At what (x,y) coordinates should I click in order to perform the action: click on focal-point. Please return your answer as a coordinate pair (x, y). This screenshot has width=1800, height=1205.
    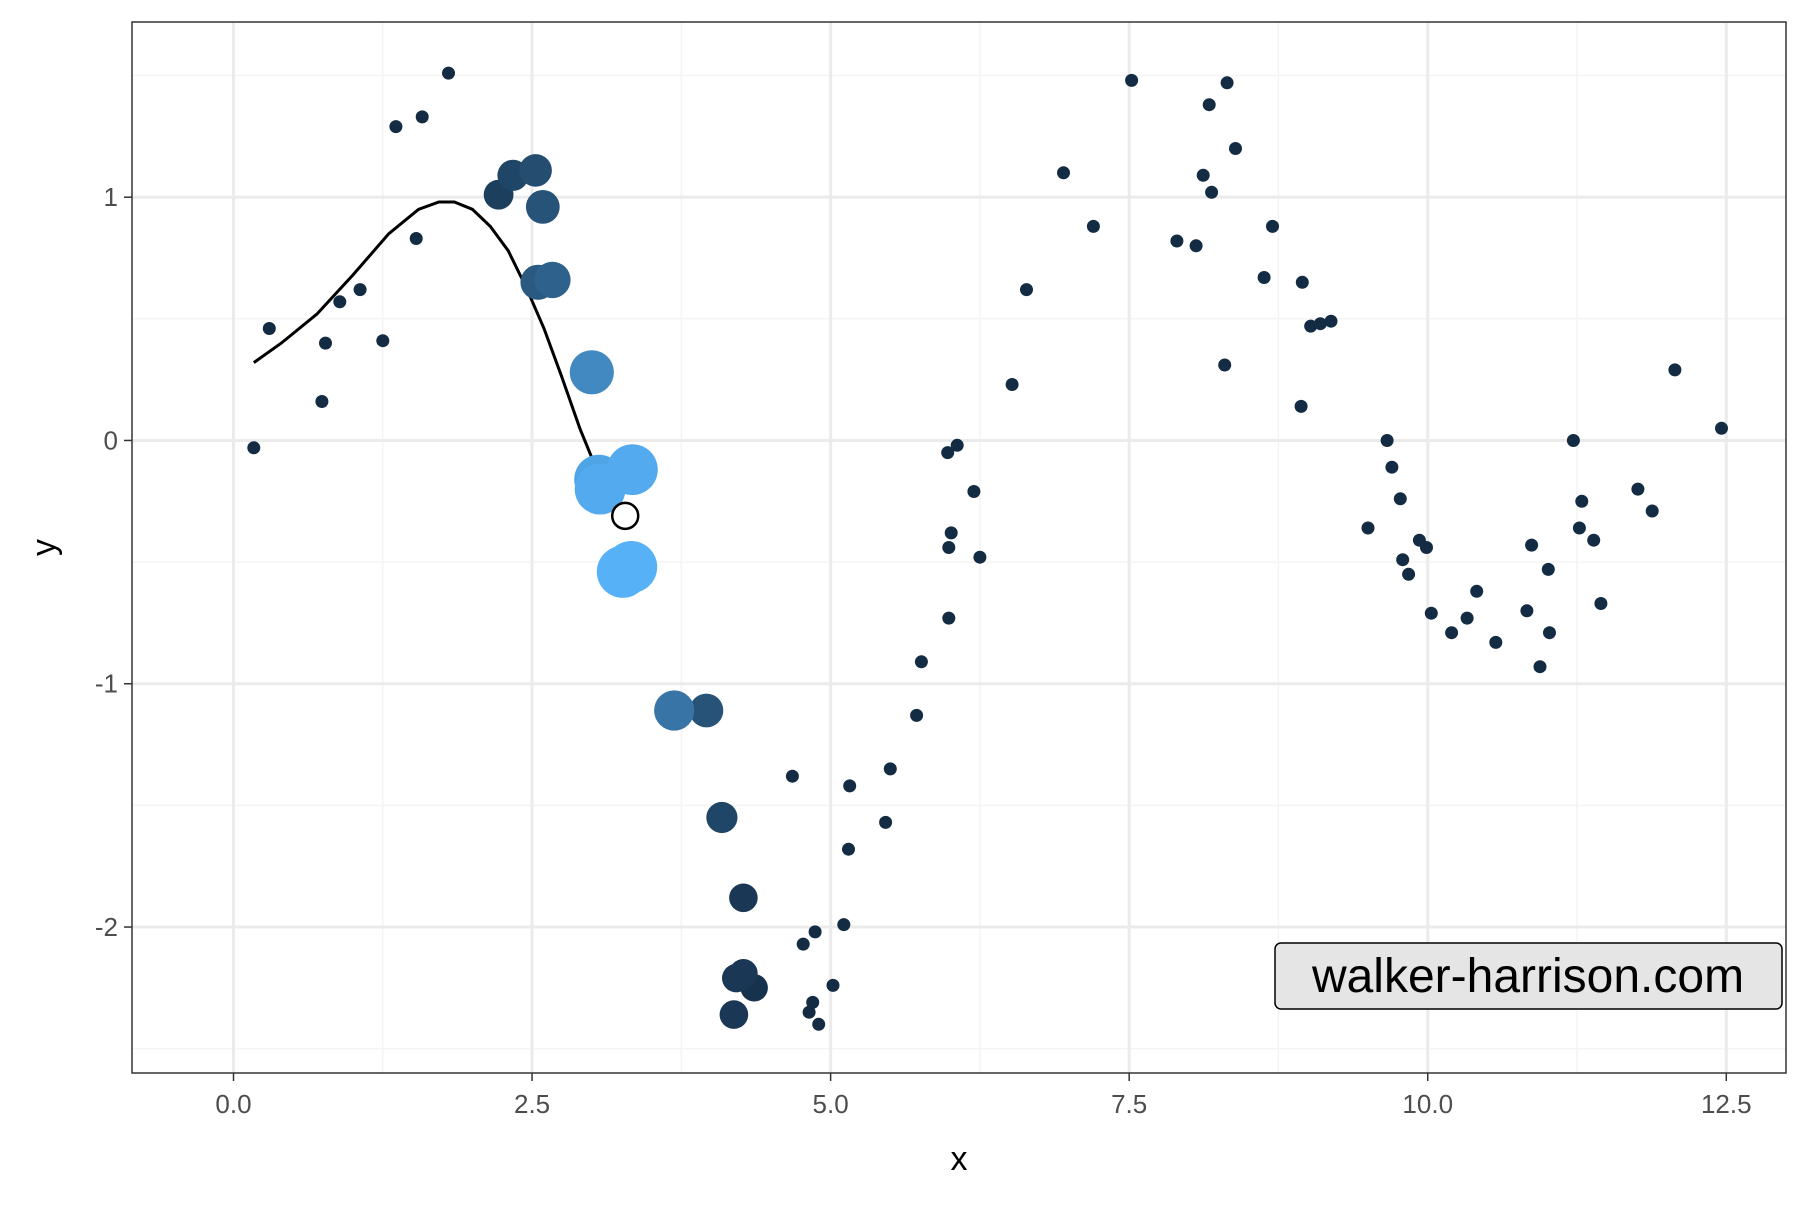
    Looking at the image, I should click on (625, 516).